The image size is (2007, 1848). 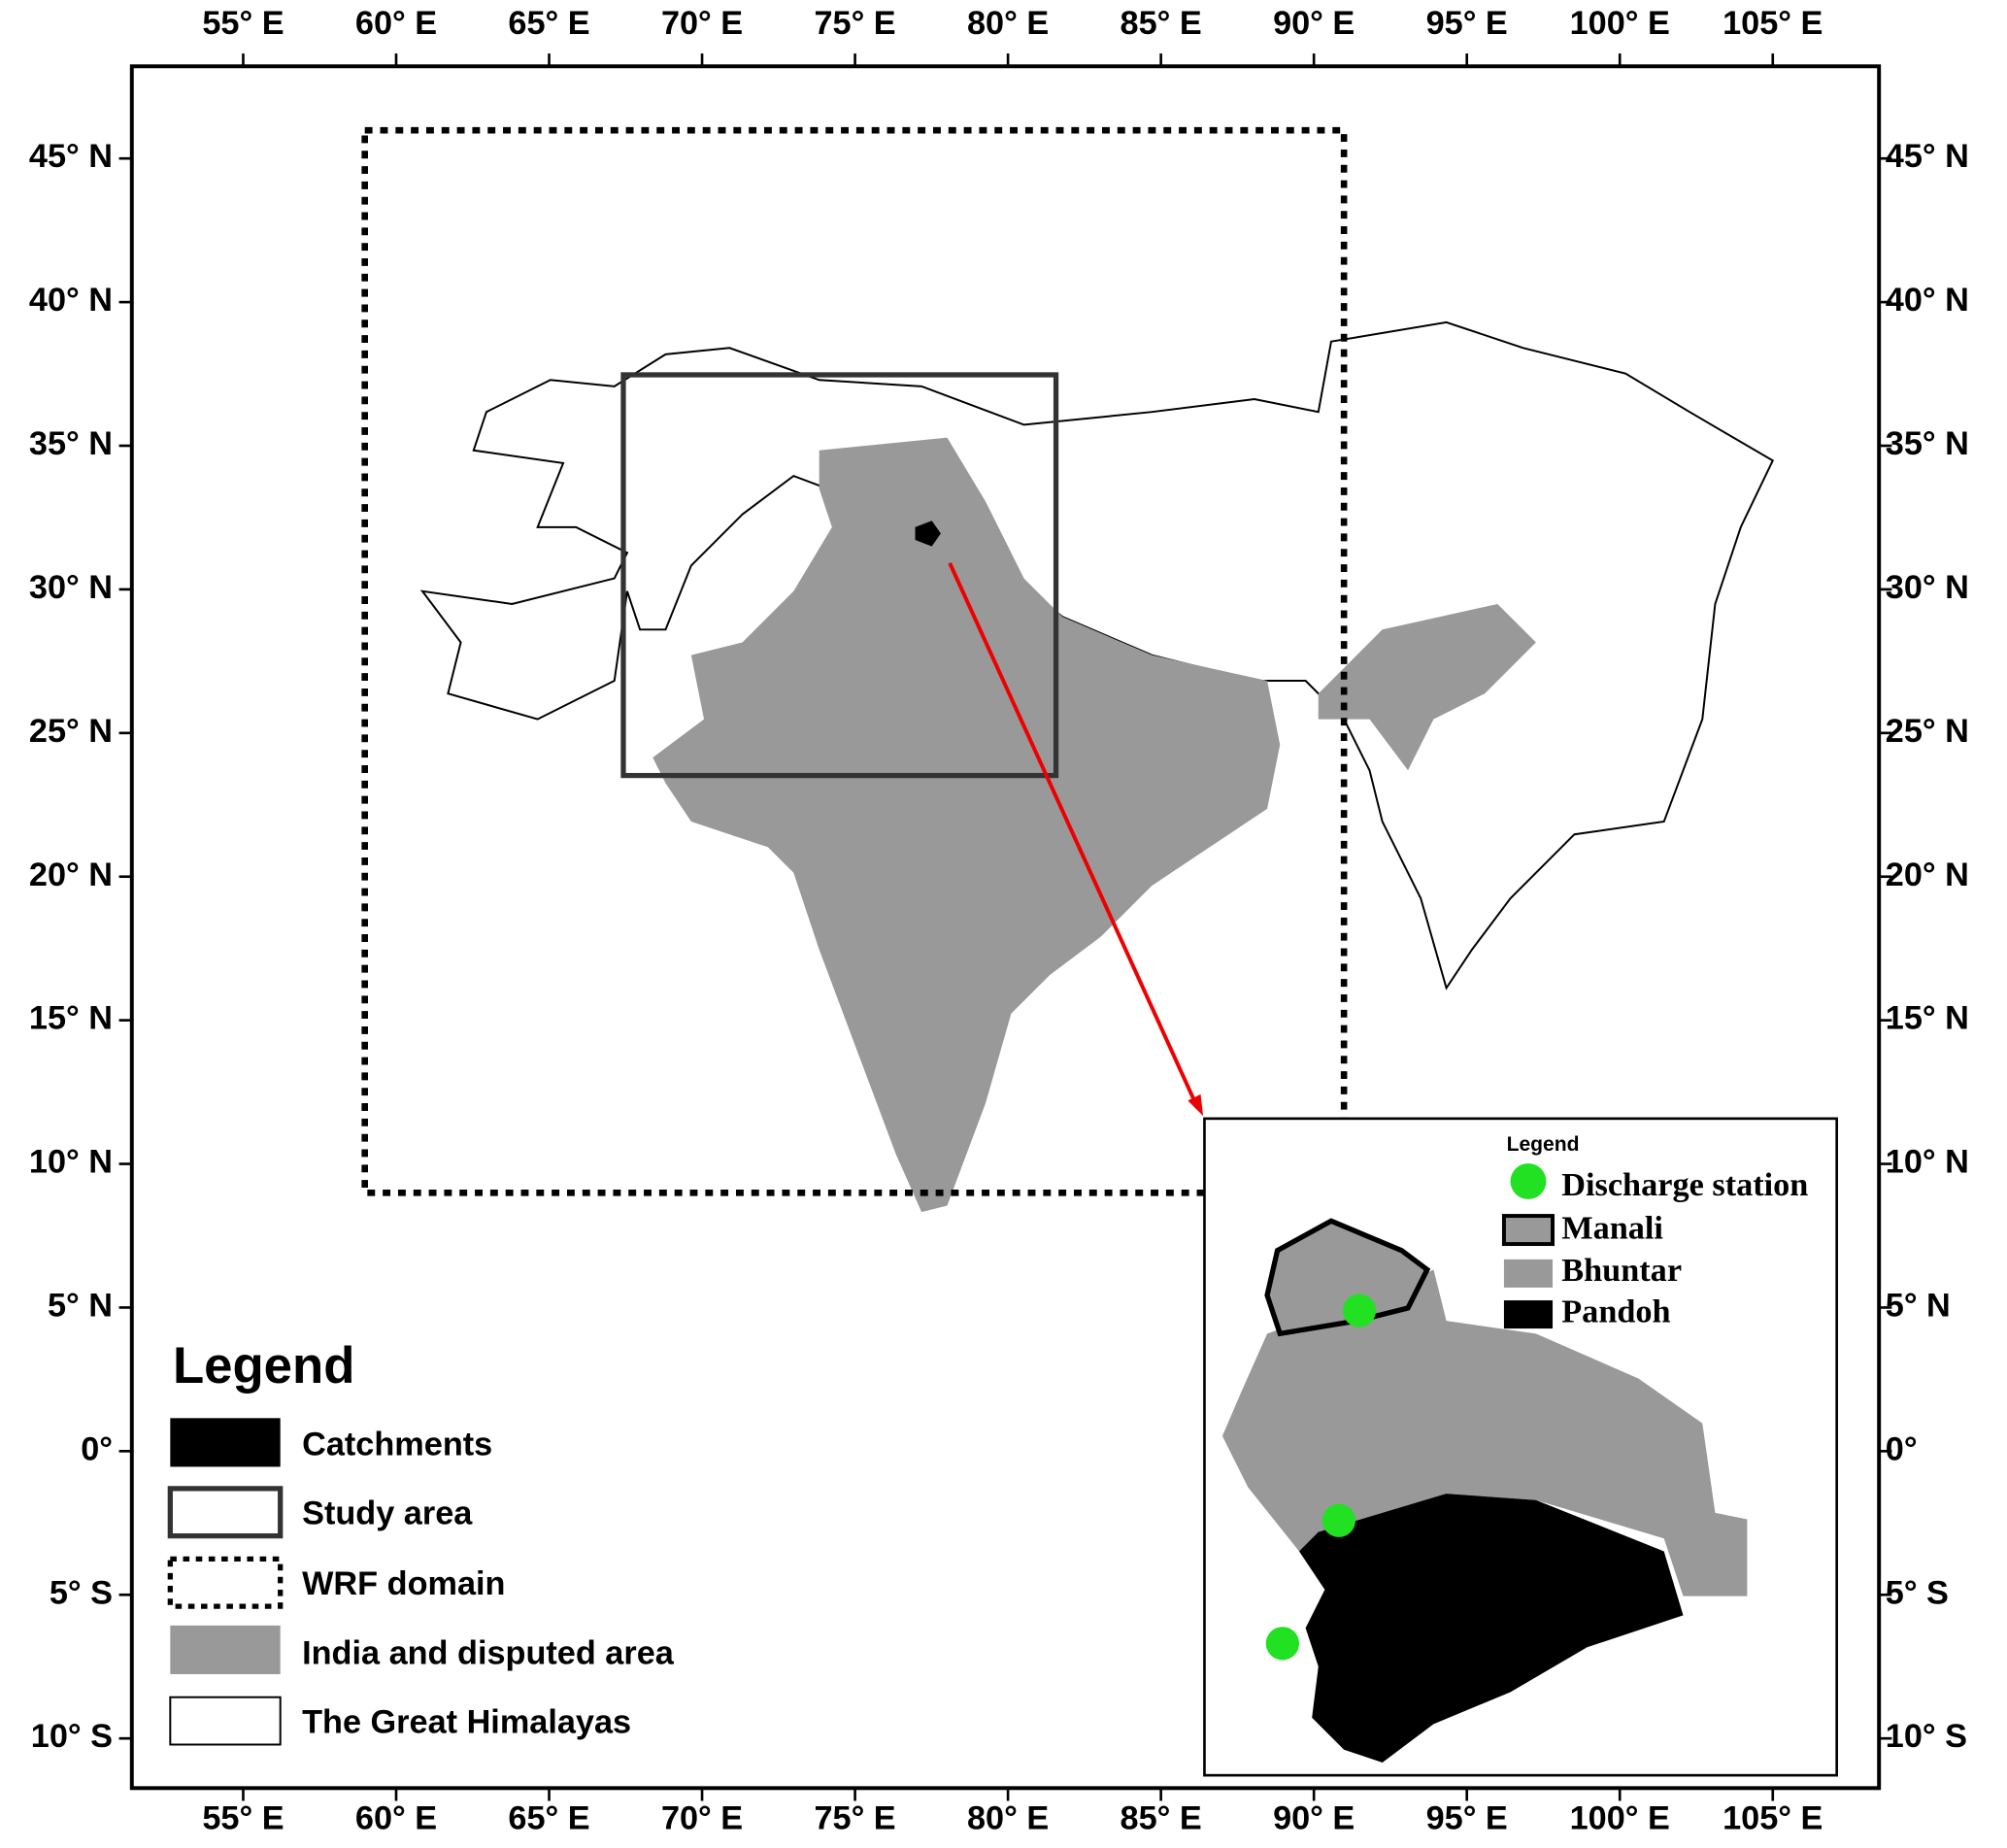 I want to click on legend-title: Legend, so click(x=263, y=1365).